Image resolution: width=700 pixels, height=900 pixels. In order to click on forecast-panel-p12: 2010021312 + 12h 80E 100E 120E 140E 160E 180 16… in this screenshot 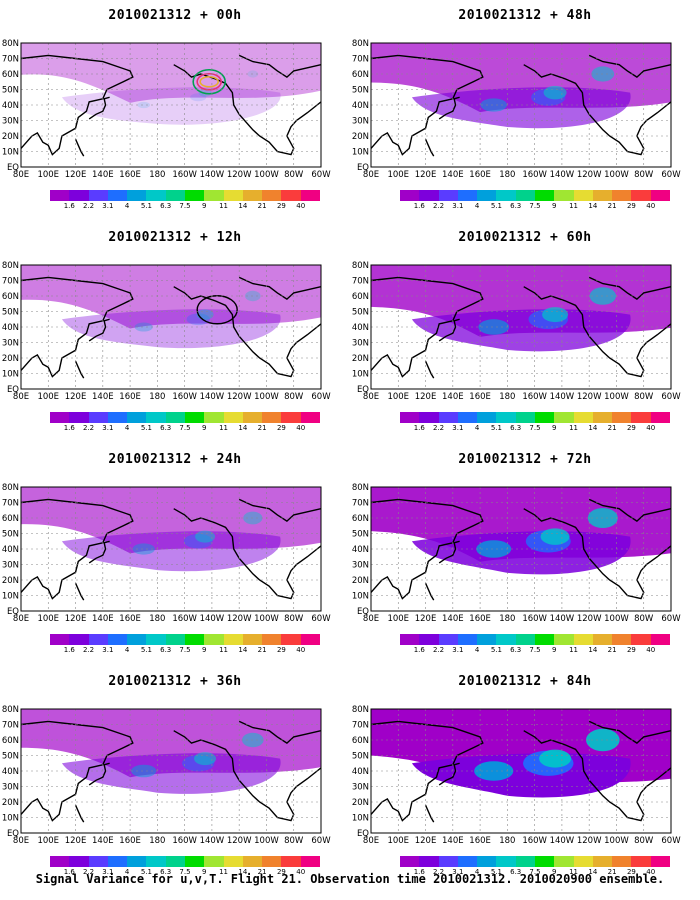, I will do `click(175, 332)`.